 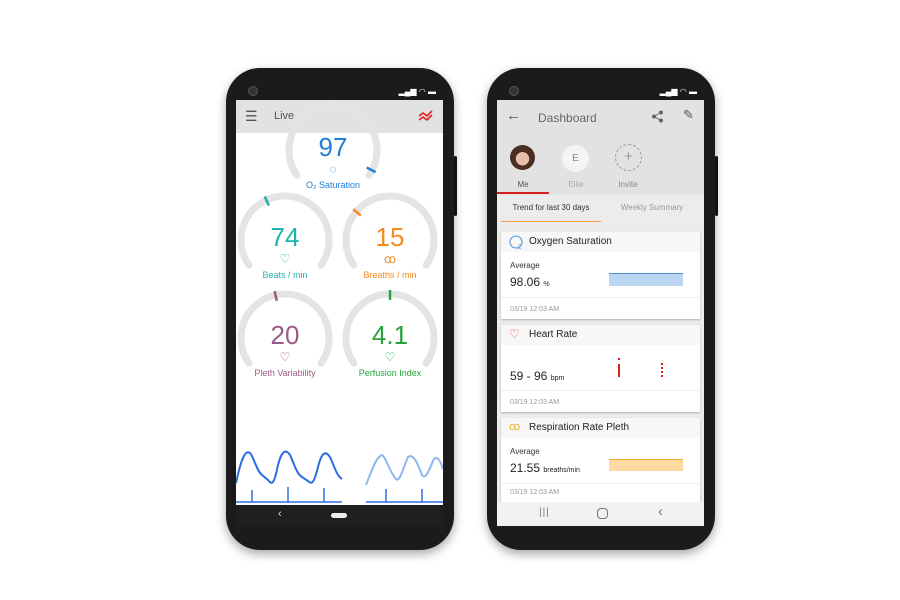 What do you see at coordinates (646, 465) in the screenshot?
I see `respiration-trend-bar` at bounding box center [646, 465].